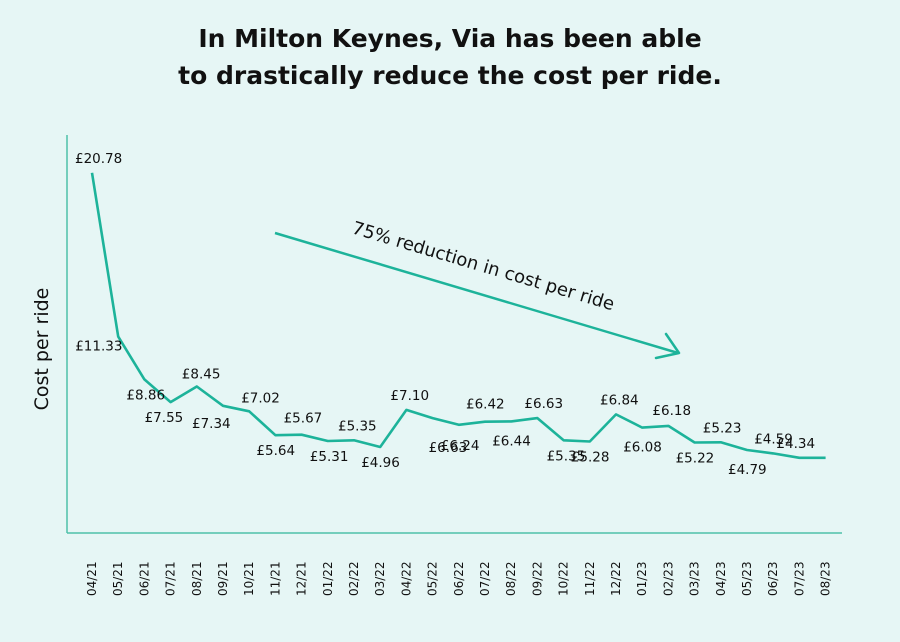  I want to click on x-tick-label: 05/21, so click(118, 578).